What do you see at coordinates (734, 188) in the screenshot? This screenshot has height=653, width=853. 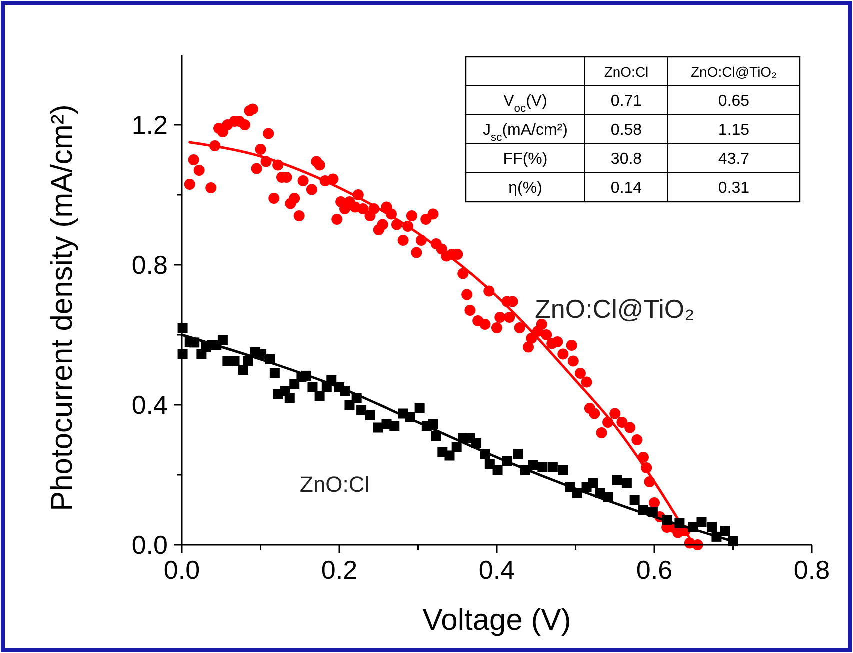 I see `annotation: 0.31` at bounding box center [734, 188].